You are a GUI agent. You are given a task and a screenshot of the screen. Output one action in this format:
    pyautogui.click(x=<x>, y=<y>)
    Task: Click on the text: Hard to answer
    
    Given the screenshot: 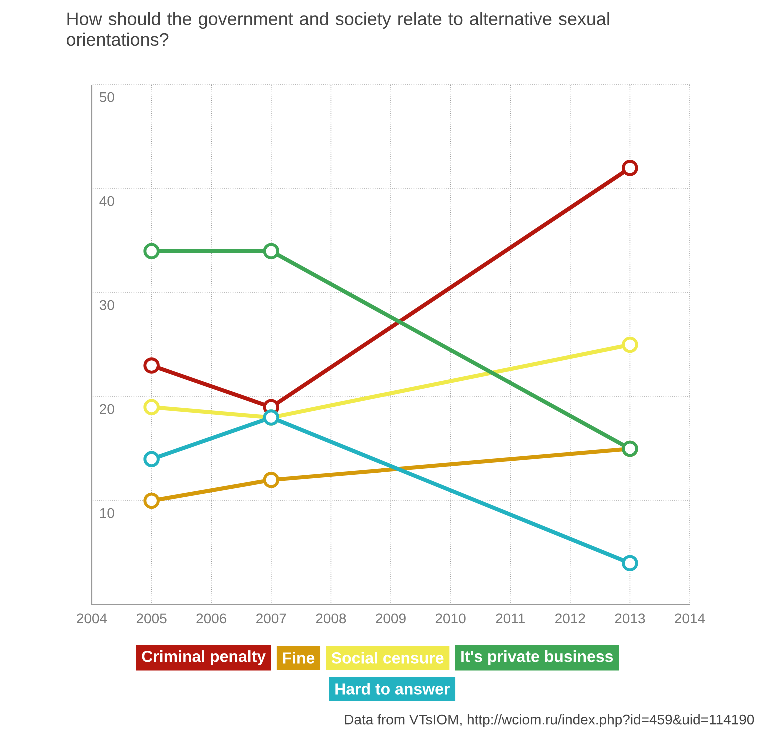 What is the action you would take?
    pyautogui.click(x=393, y=689)
    